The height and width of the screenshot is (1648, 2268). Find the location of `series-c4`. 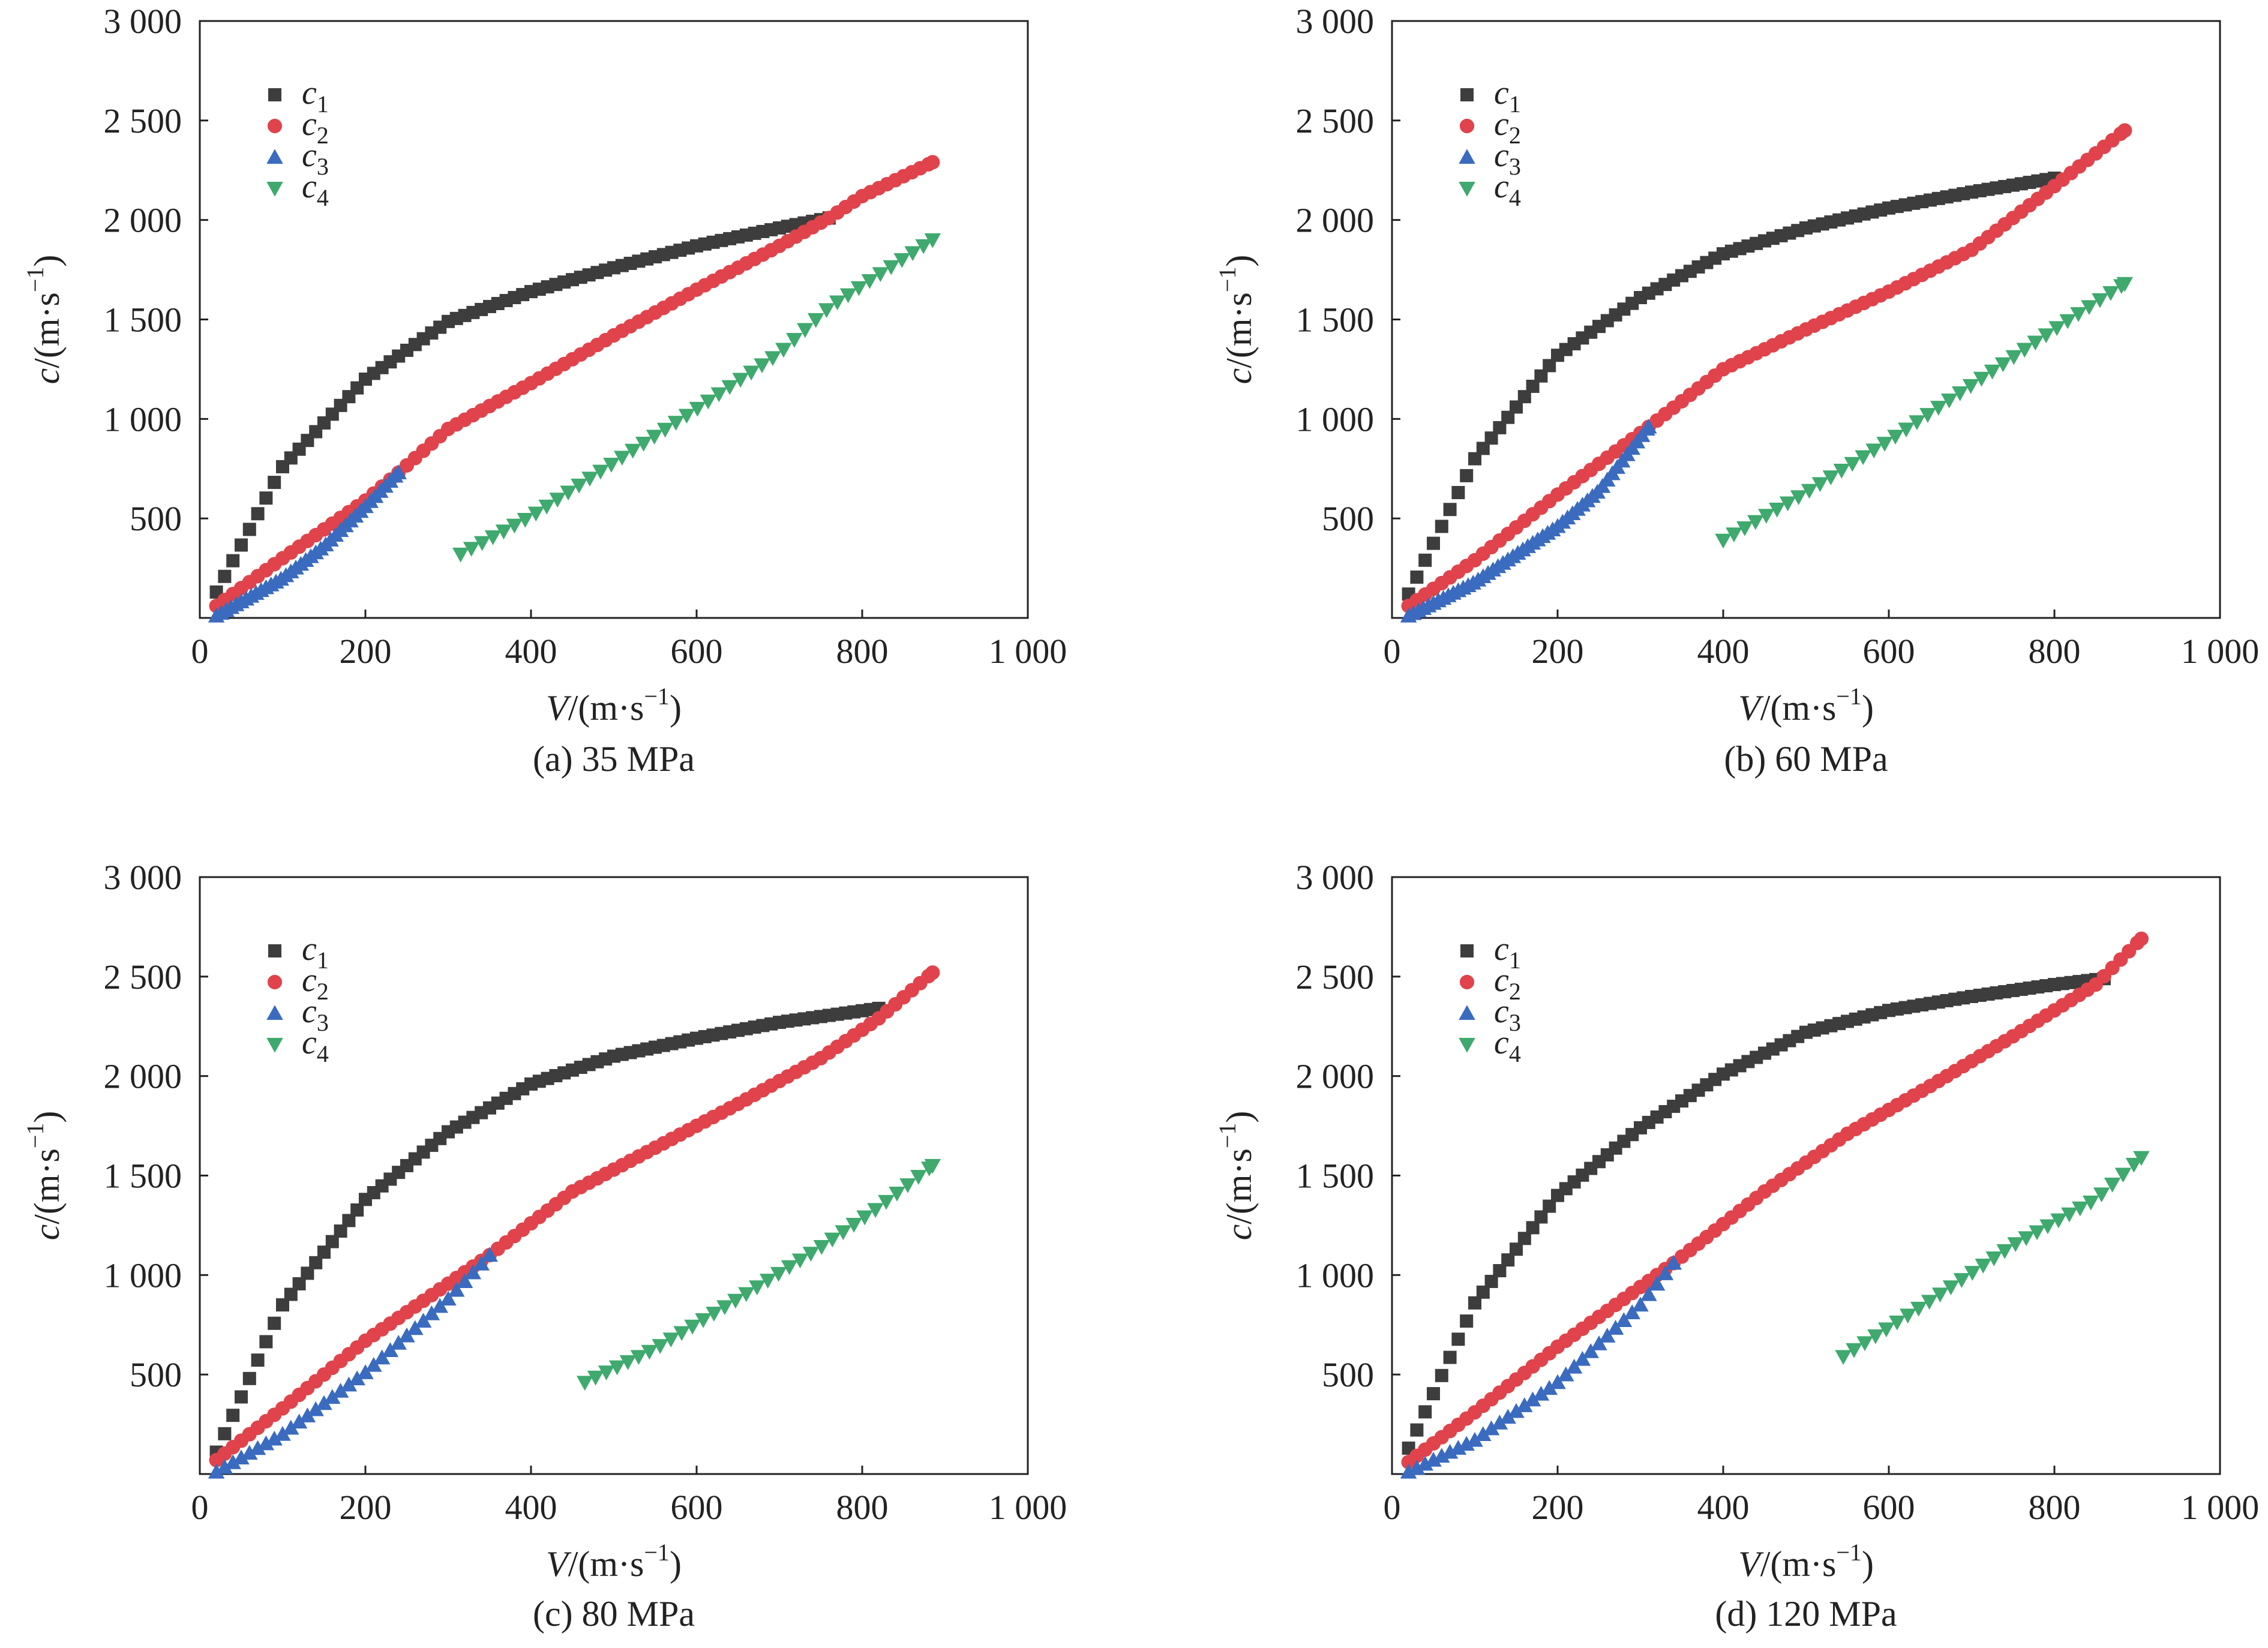

series-c4 is located at coordinates (1924, 413).